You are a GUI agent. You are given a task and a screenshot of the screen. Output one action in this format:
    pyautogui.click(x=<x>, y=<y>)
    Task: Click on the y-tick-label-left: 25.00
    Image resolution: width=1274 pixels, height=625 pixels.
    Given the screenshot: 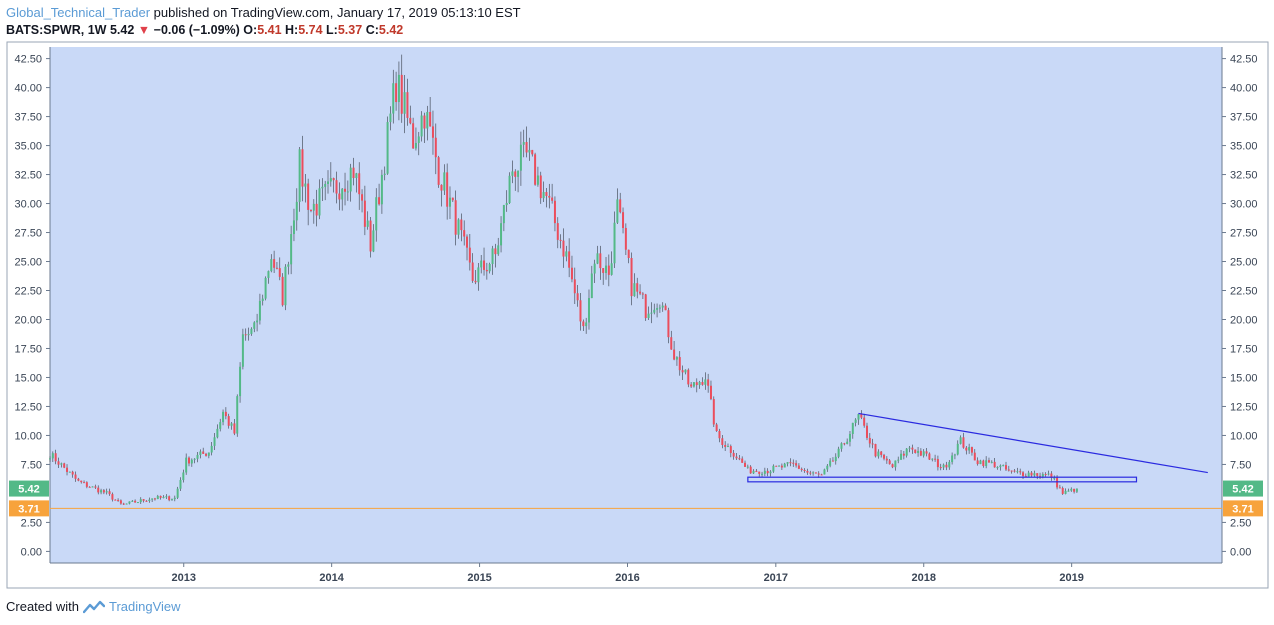 What is the action you would take?
    pyautogui.click(x=28, y=263)
    